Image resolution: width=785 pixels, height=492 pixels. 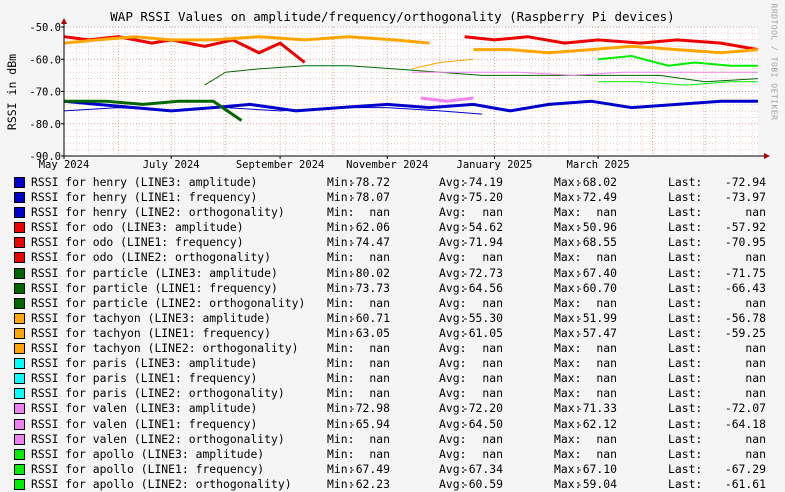 What do you see at coordinates (596, 227) in the screenshot?
I see `legend-max-value: -50.96` at bounding box center [596, 227].